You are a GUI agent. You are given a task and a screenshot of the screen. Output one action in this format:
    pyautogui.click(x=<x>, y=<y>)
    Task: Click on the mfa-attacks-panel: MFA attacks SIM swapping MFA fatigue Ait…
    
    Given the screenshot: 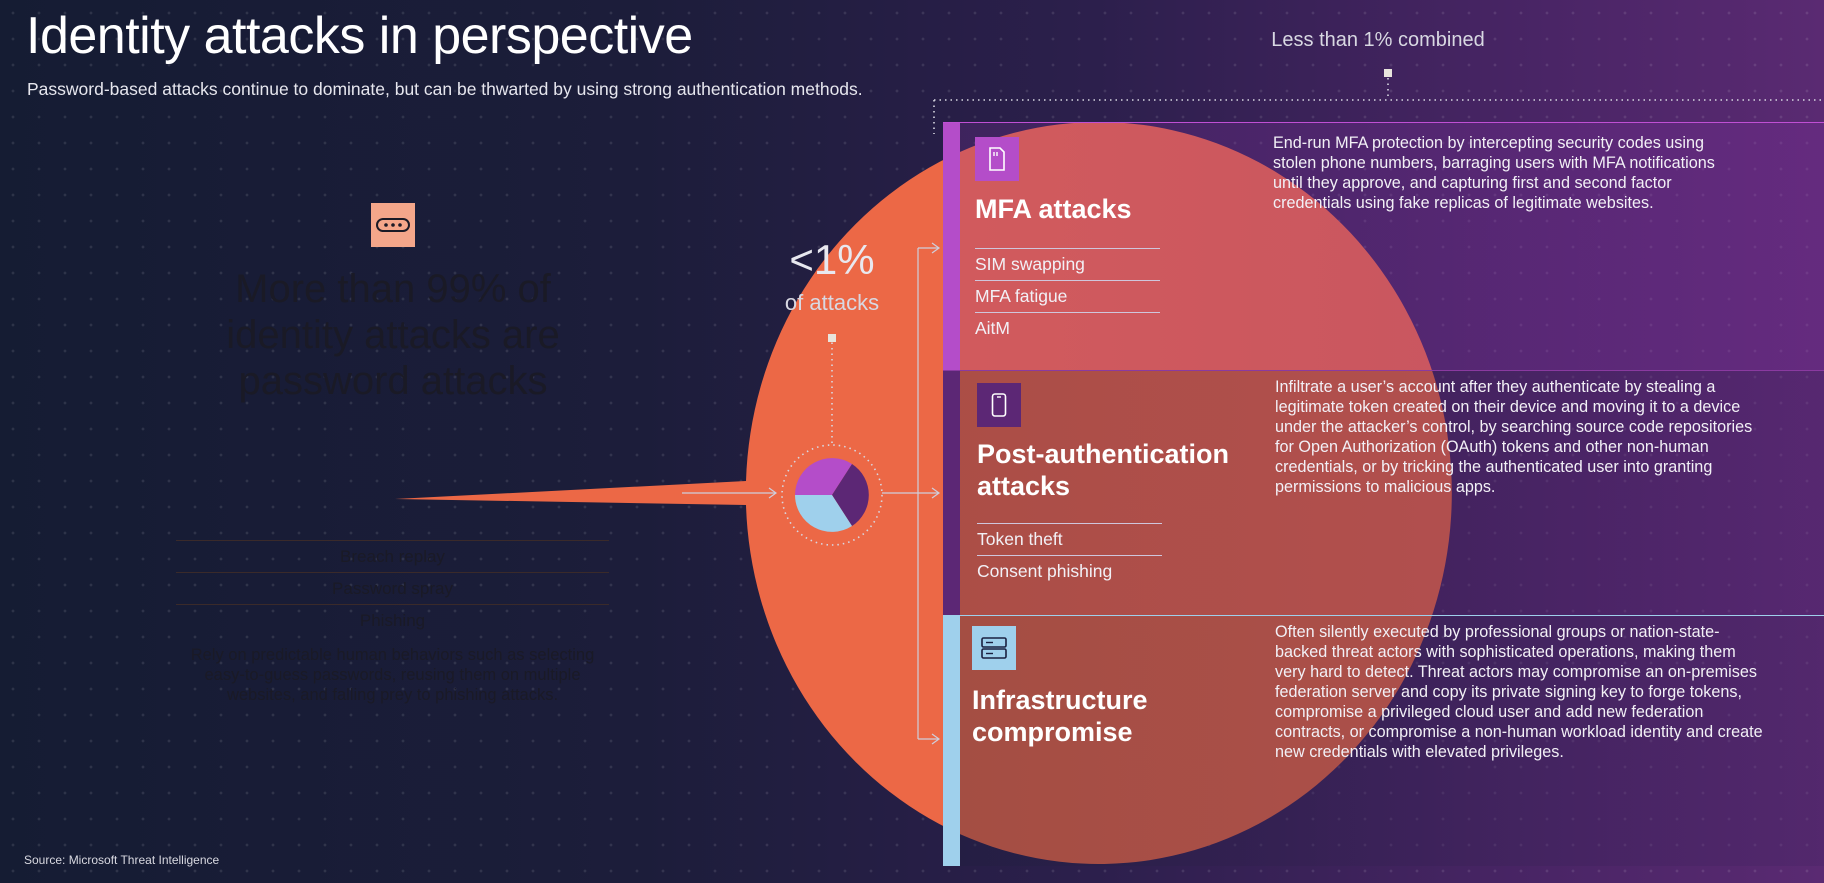 What is the action you would take?
    pyautogui.click(x=1383, y=246)
    